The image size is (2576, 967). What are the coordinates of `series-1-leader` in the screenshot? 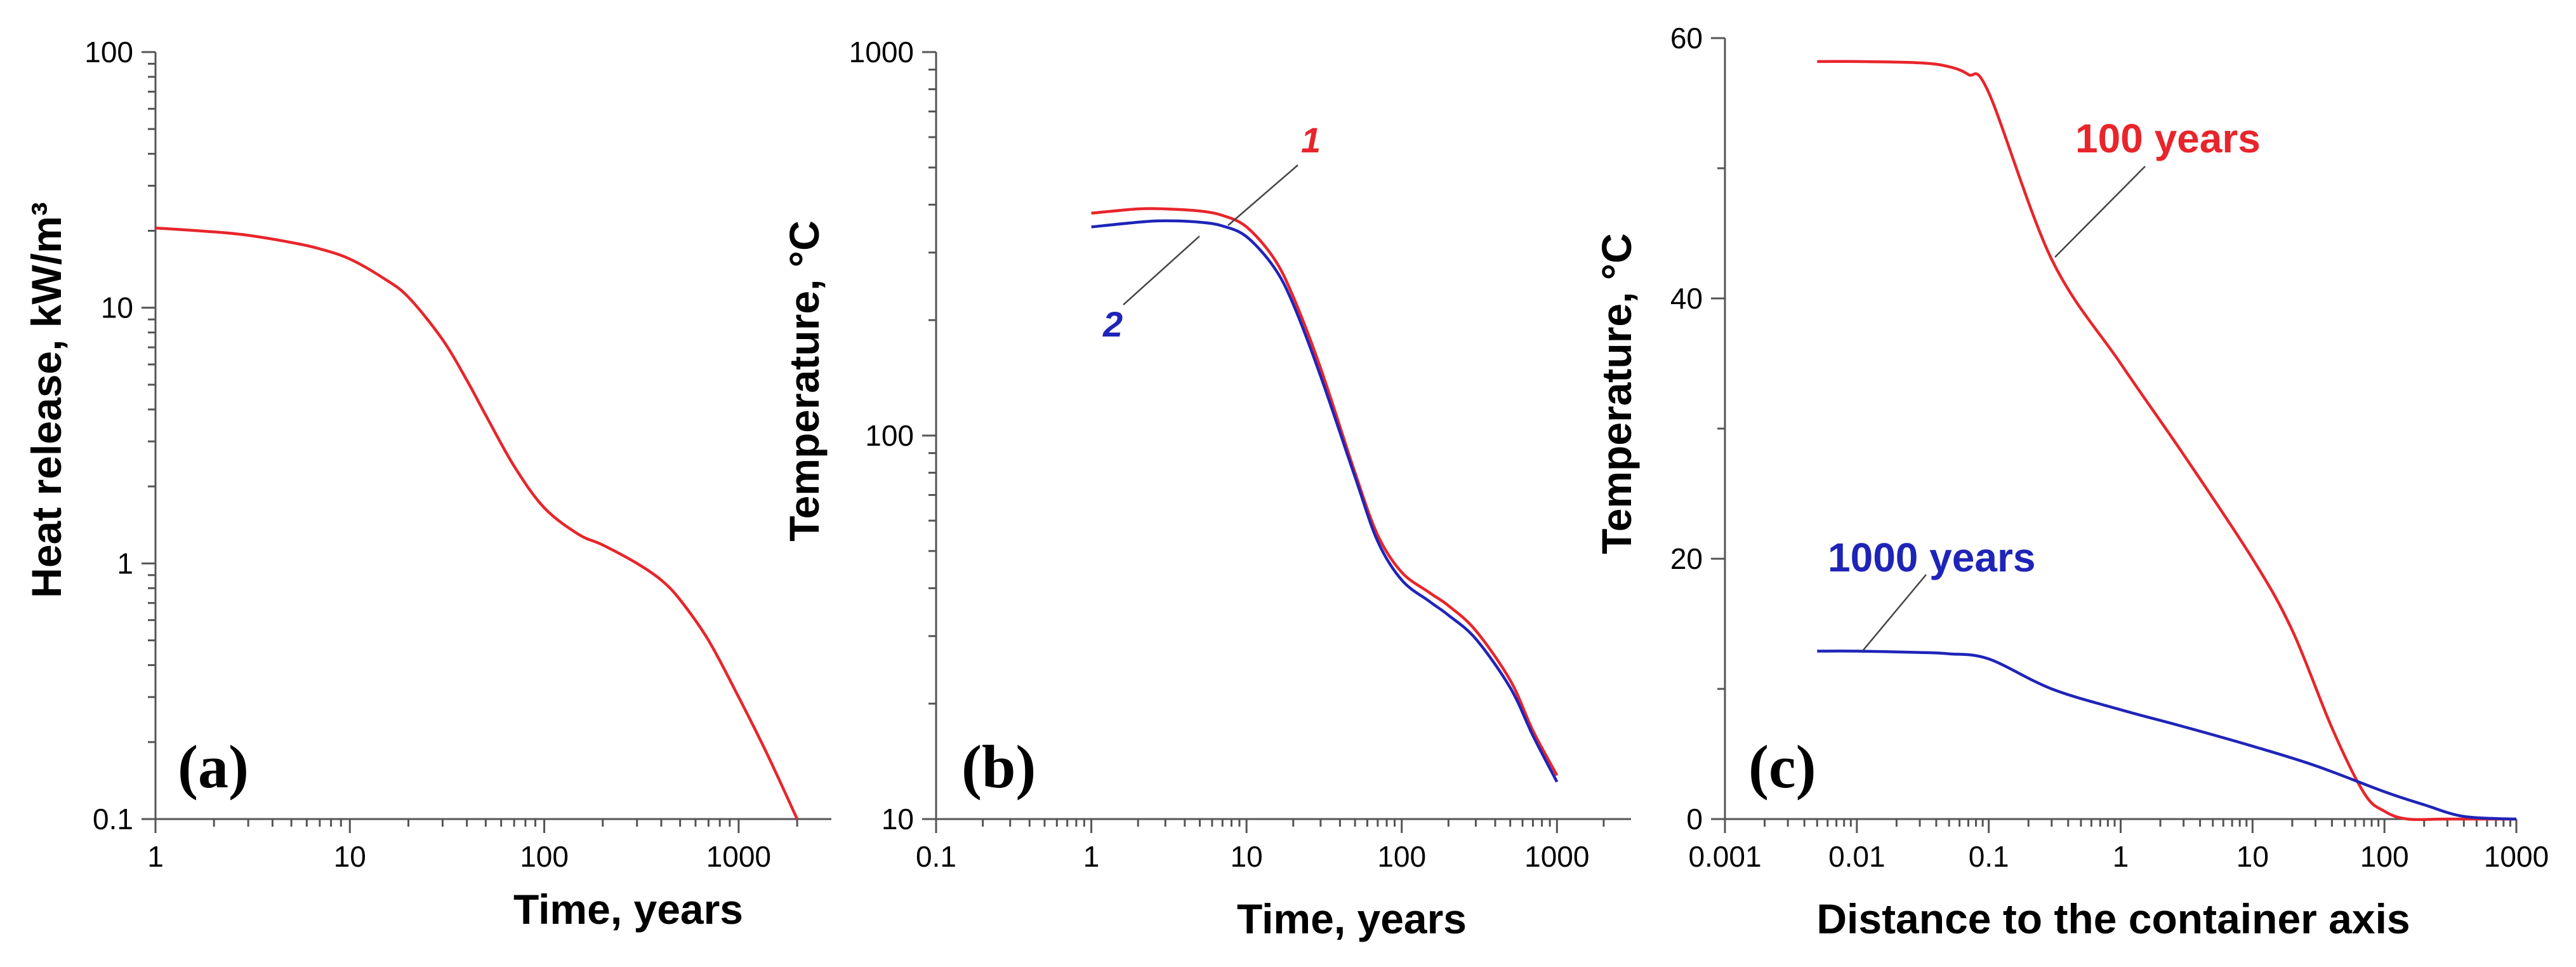 It's located at (1263, 195).